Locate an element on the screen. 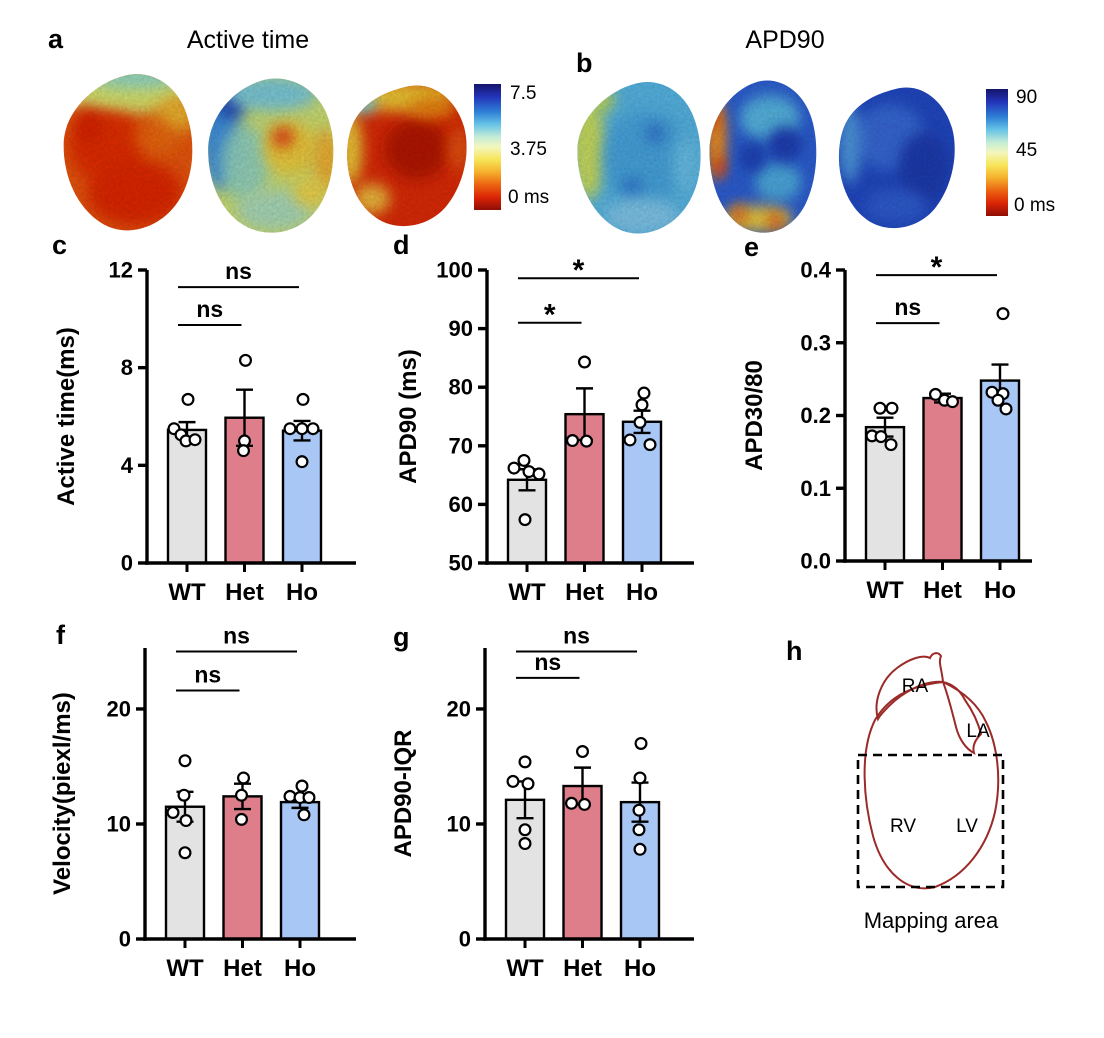 The height and width of the screenshot is (1038, 1104). panel-e-letter: e is located at coordinates (752, 247).